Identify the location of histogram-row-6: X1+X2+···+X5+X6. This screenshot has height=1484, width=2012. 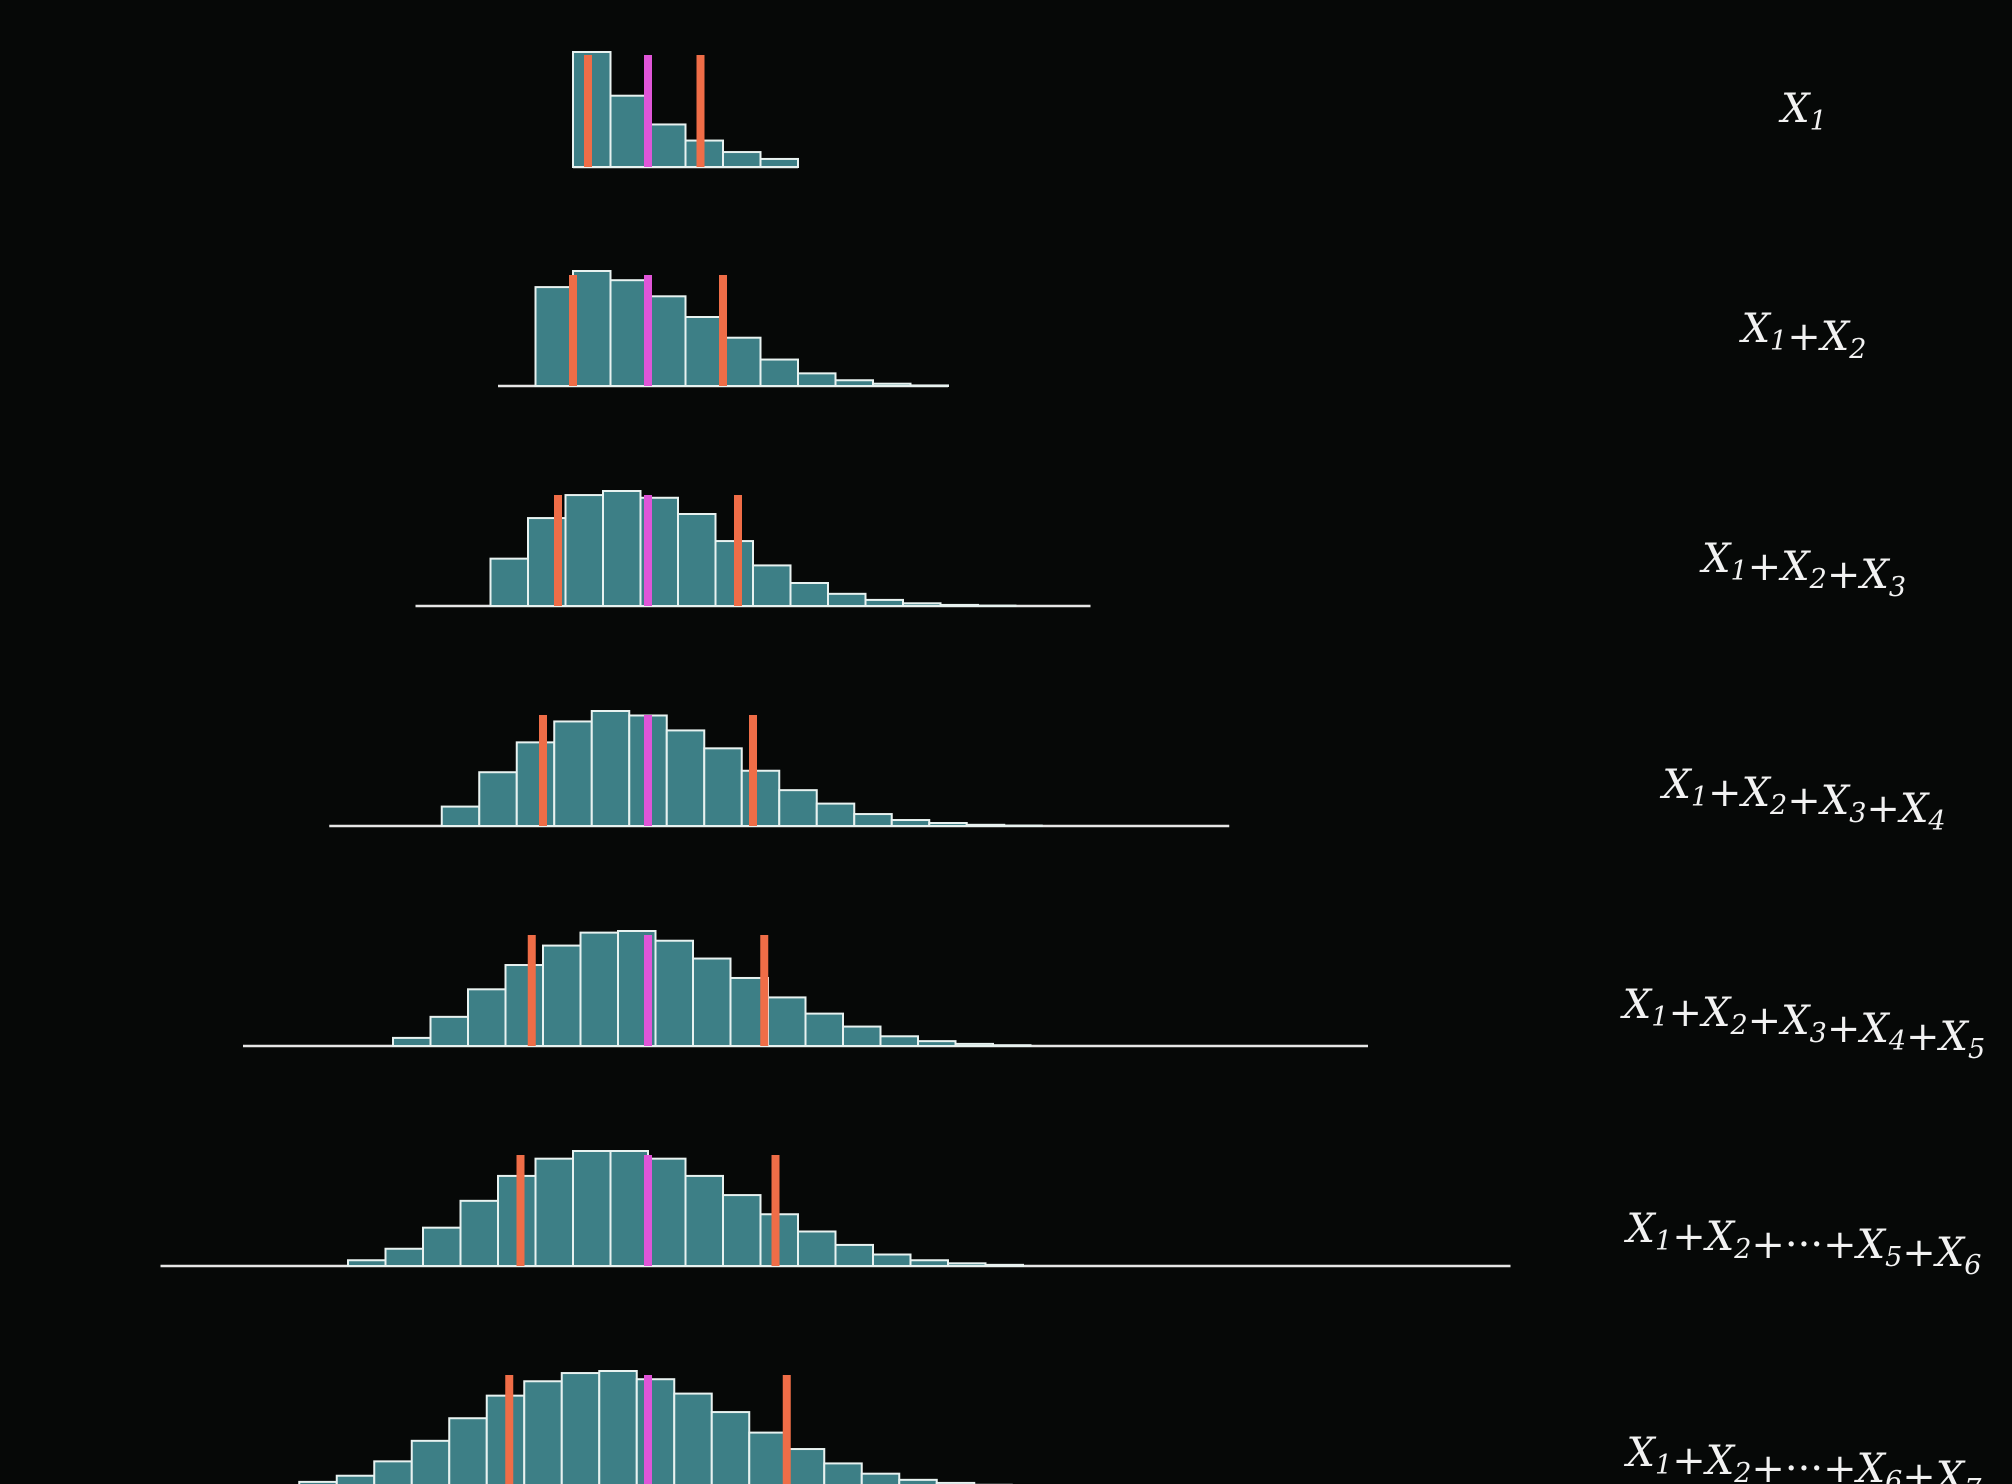
(1070, 1215).